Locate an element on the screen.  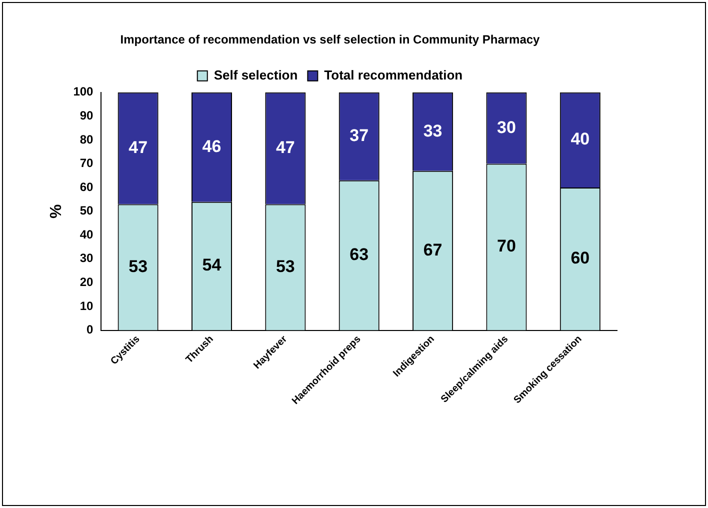
data-label: 40 is located at coordinates (580, 139).